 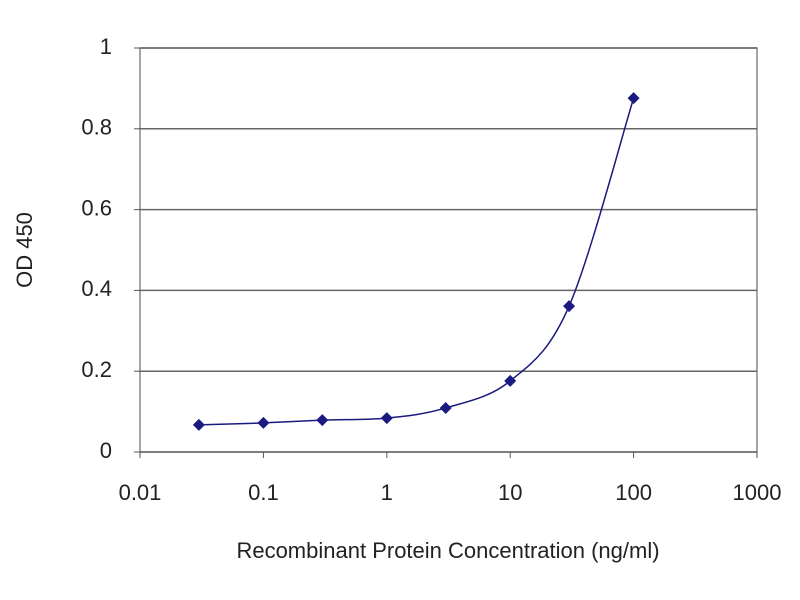 What do you see at coordinates (96, 369) in the screenshot?
I see `y-tick-label: 0.2` at bounding box center [96, 369].